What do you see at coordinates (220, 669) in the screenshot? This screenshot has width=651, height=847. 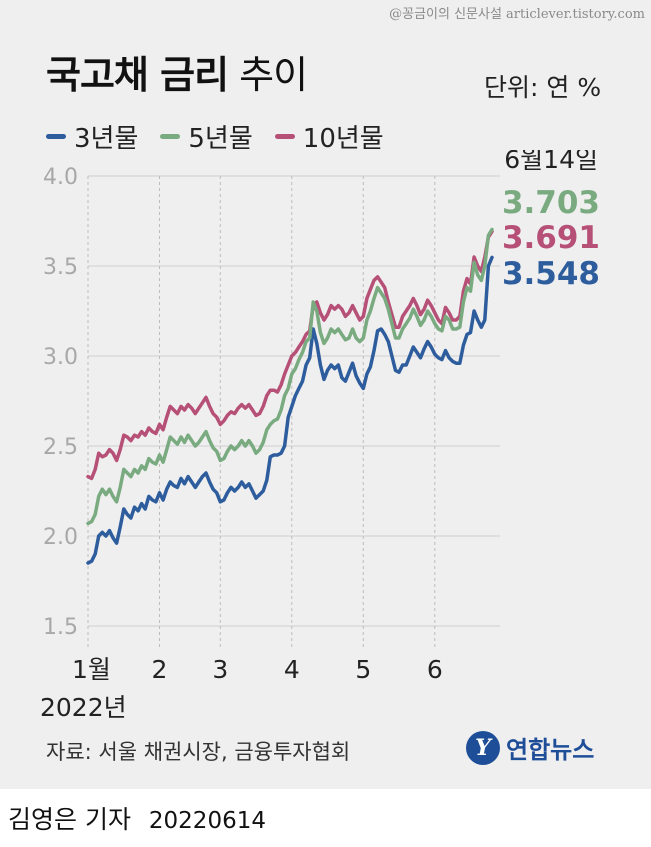 I see `x-tick-label: 3` at bounding box center [220, 669].